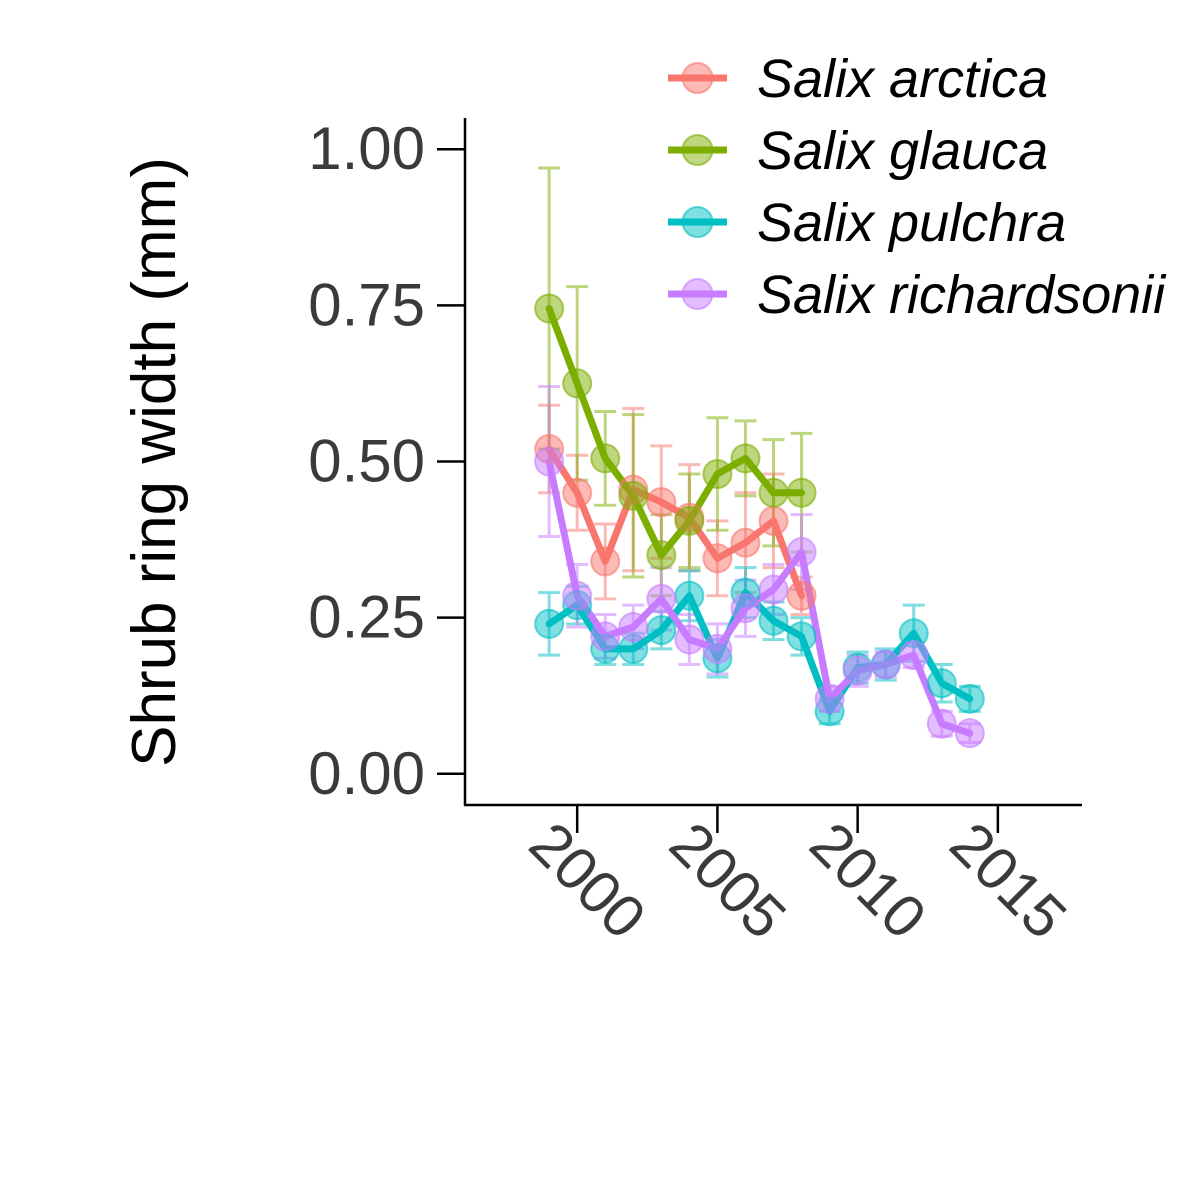 The image size is (1200, 1200). What do you see at coordinates (868, 881) in the screenshot?
I see `x-tick-label: 2010` at bounding box center [868, 881].